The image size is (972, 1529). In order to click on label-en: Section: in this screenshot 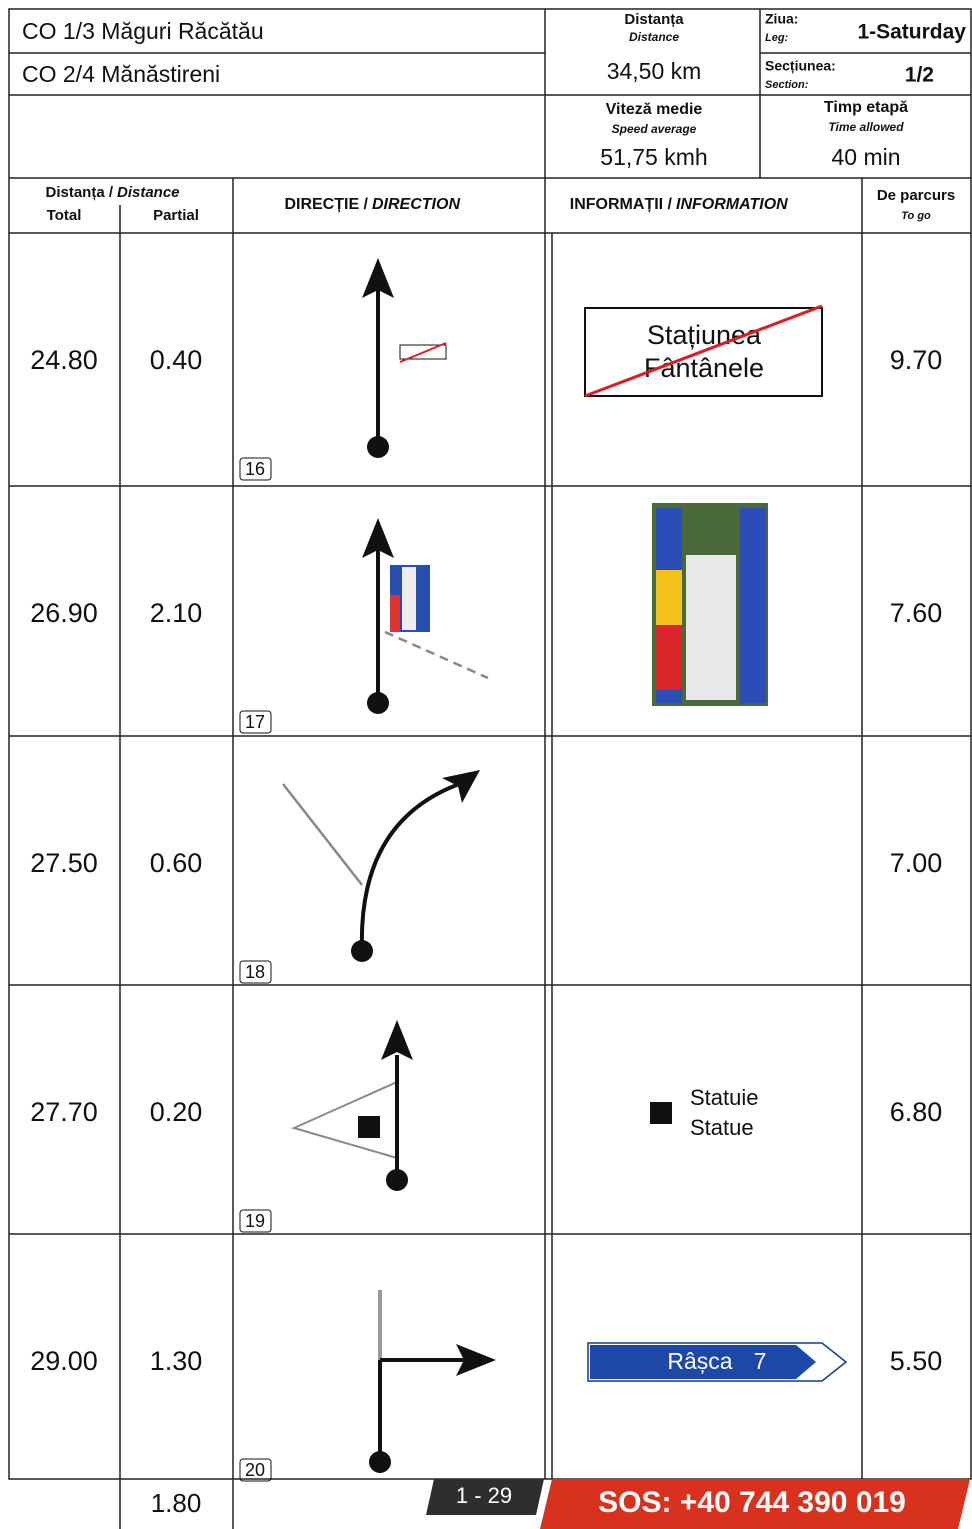, I will do `click(787, 85)`.